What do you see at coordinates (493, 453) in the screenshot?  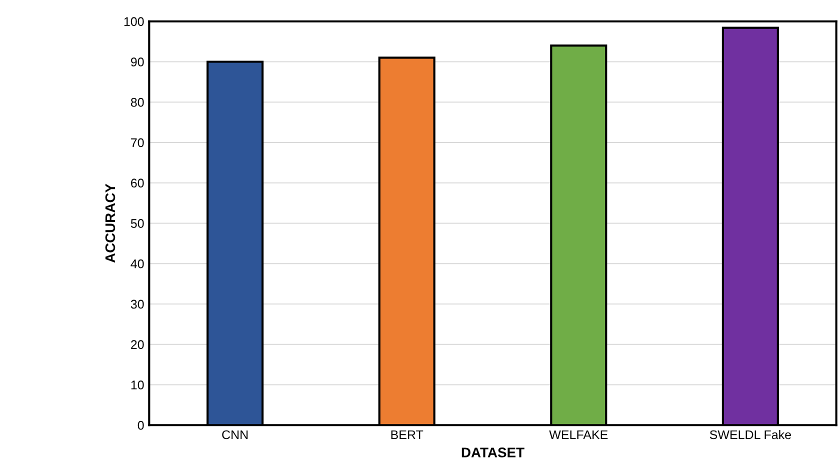 I see `x-axis-title: DATASET` at bounding box center [493, 453].